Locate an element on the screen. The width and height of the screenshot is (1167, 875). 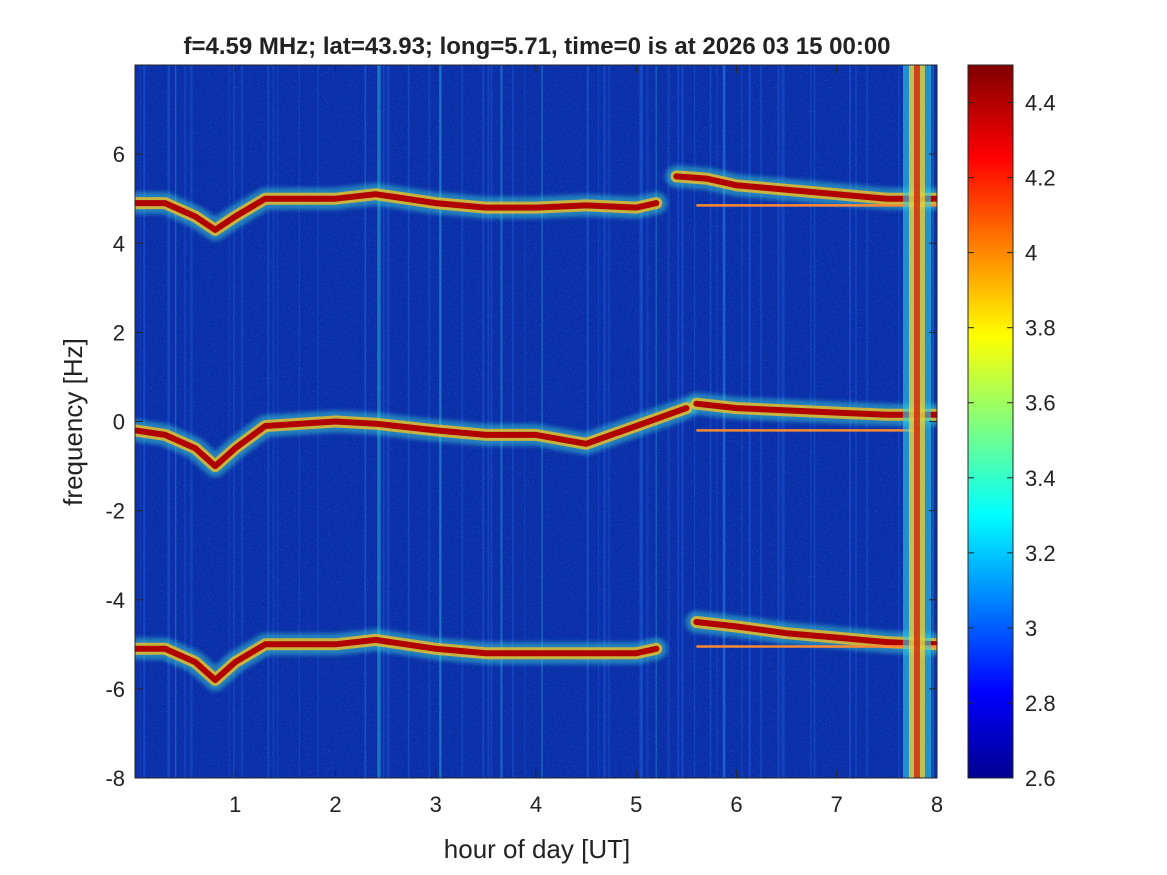
colorbar-tick-label: 3.4 is located at coordinates (1040, 478).